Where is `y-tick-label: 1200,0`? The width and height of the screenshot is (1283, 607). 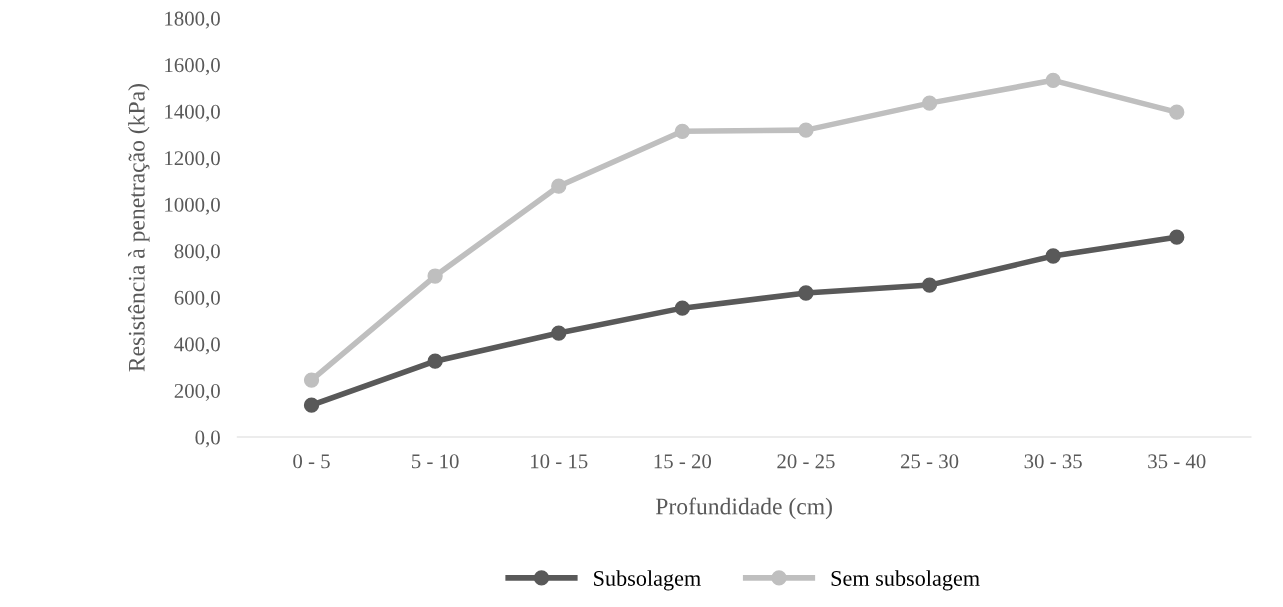
y-tick-label: 1200,0 is located at coordinates (192, 160).